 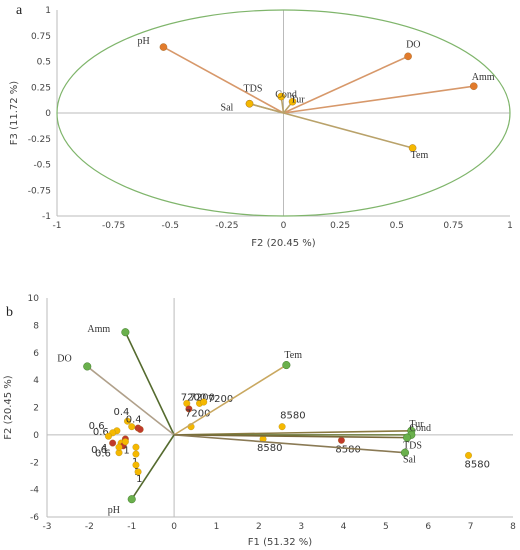 I want to click on panel-a-x-tick: -1, so click(x=57, y=226).